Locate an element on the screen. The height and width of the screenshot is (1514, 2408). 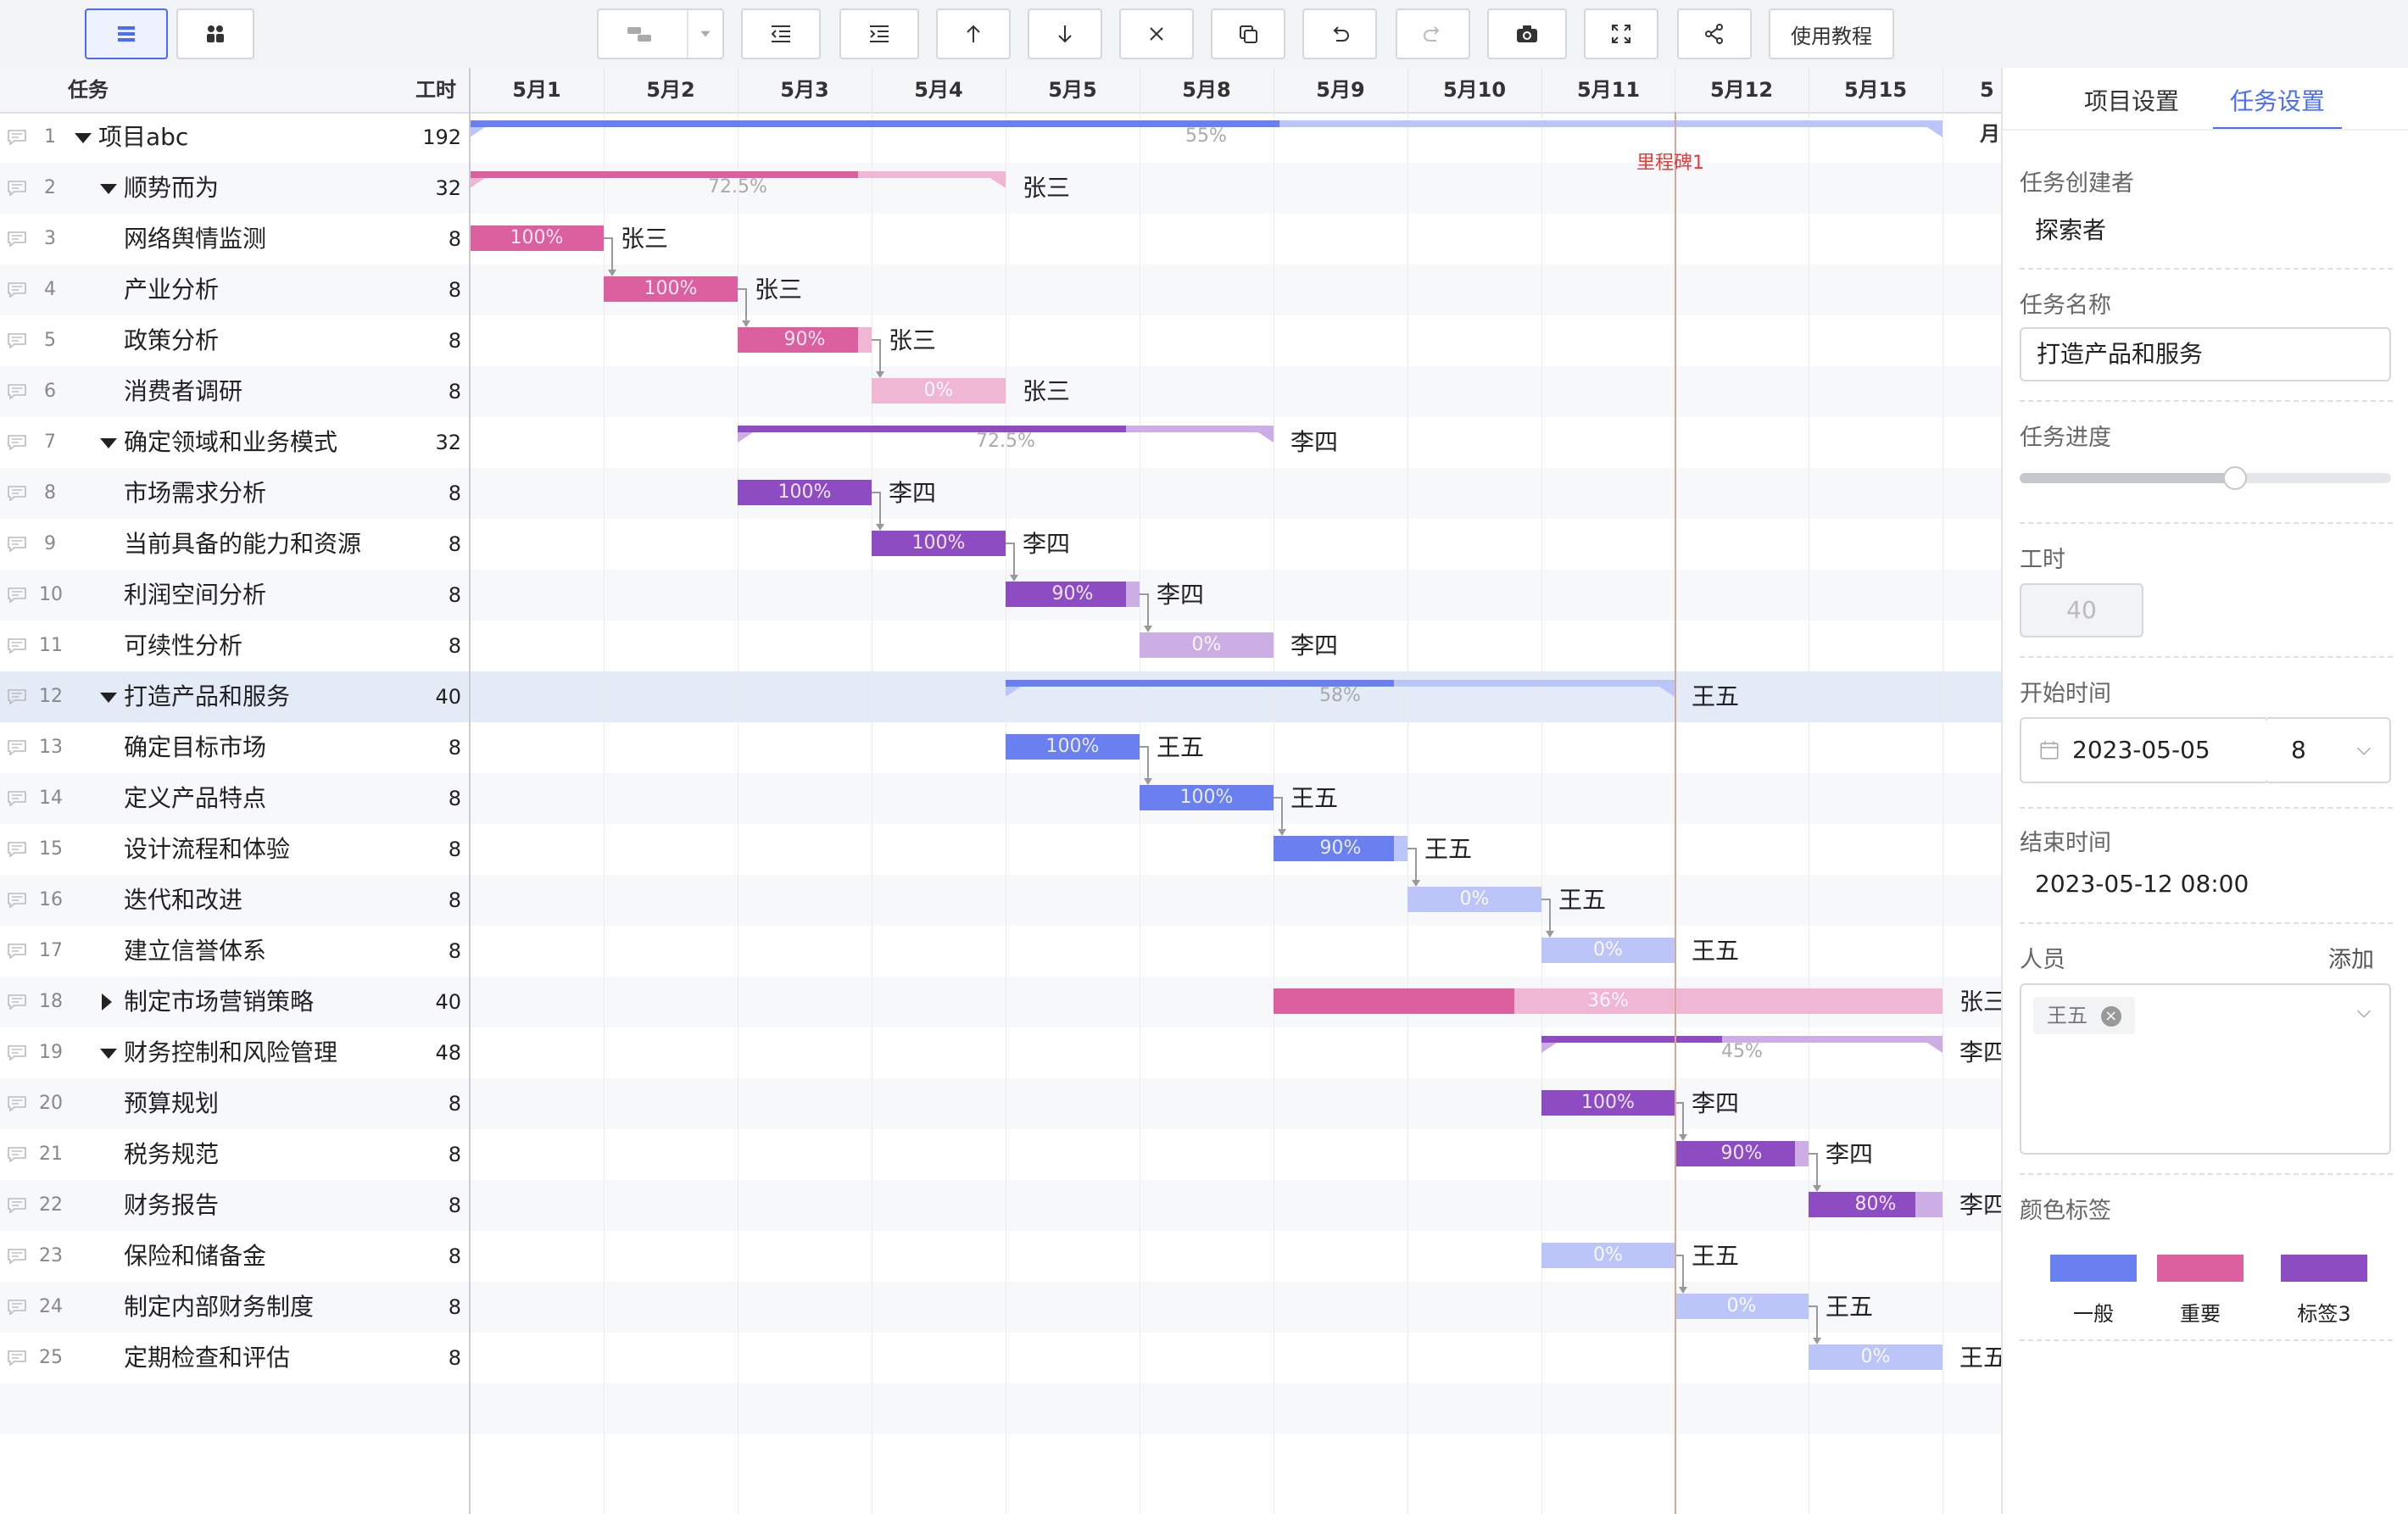
task-name: 定义产品特点 is located at coordinates (195, 798).